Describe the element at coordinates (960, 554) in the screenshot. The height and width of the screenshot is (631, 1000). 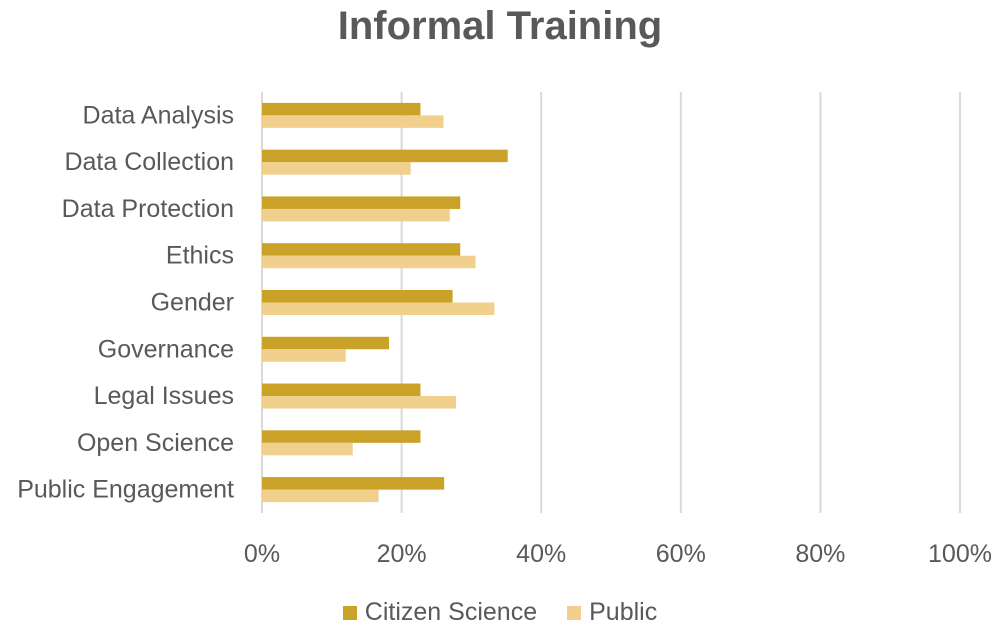
I see `x-tick-label: 100%` at that location.